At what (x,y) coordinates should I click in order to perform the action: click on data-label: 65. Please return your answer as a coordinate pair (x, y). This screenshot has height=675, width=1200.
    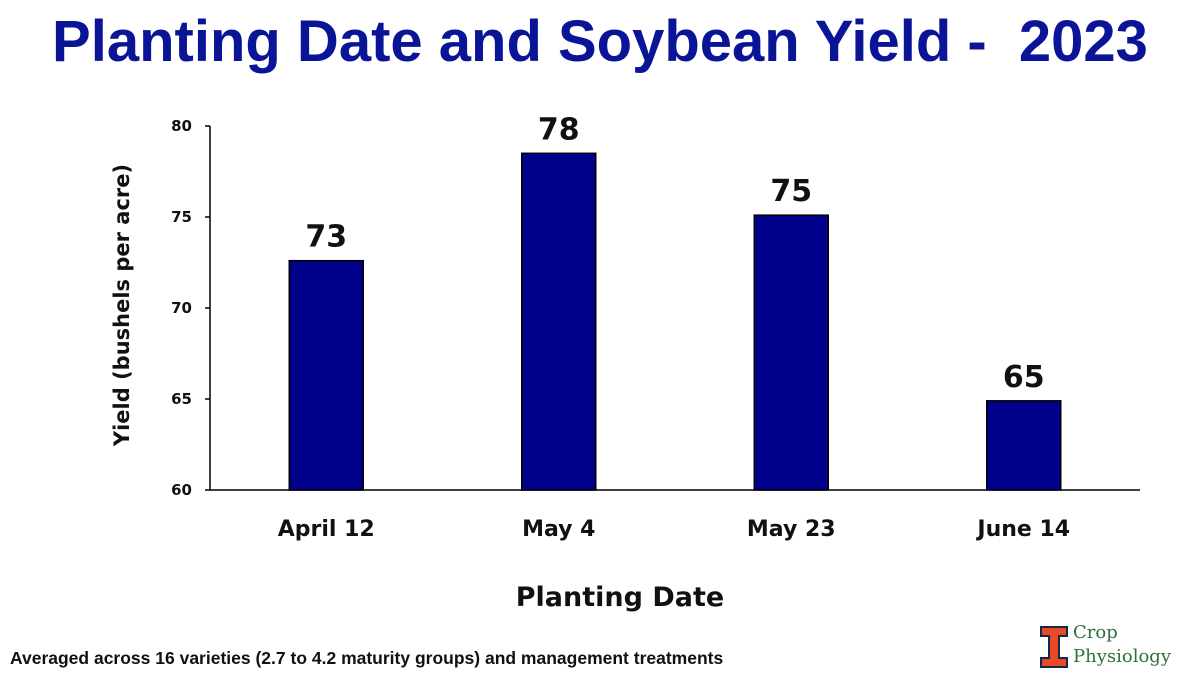
    Looking at the image, I should click on (1024, 377).